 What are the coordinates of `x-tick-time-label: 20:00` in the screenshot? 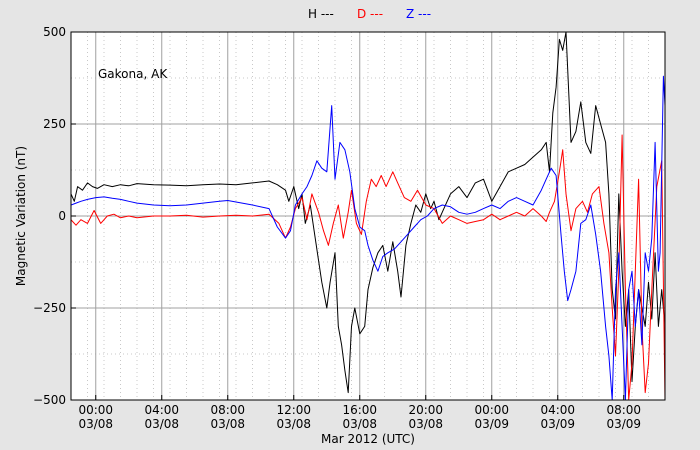 It's located at (425, 410).